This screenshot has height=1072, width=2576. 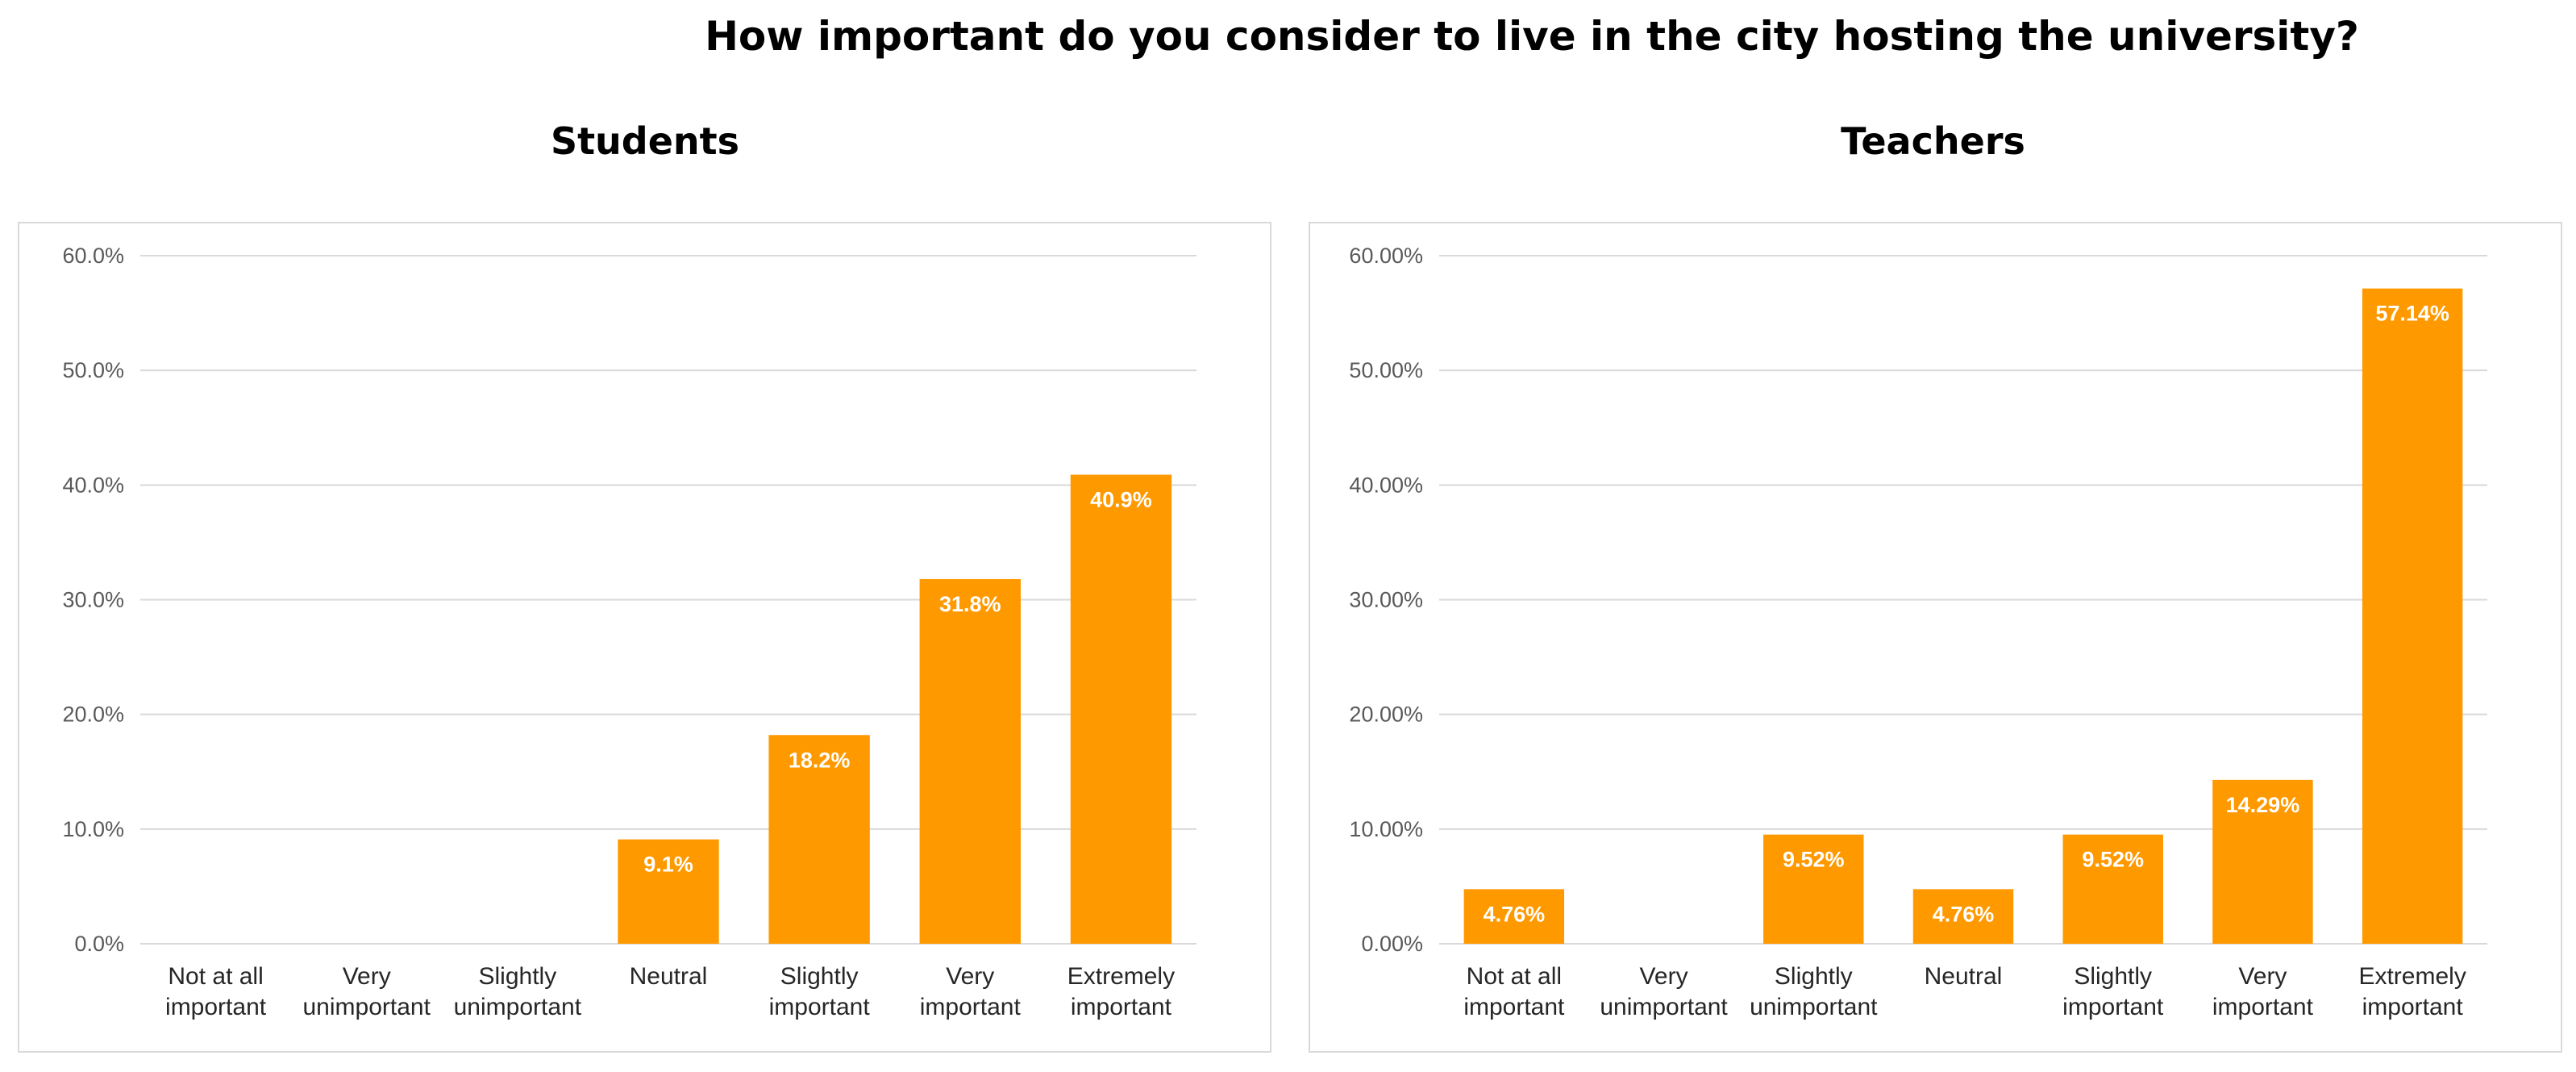 What do you see at coordinates (645, 141) in the screenshot?
I see `students-chart-title: Students` at bounding box center [645, 141].